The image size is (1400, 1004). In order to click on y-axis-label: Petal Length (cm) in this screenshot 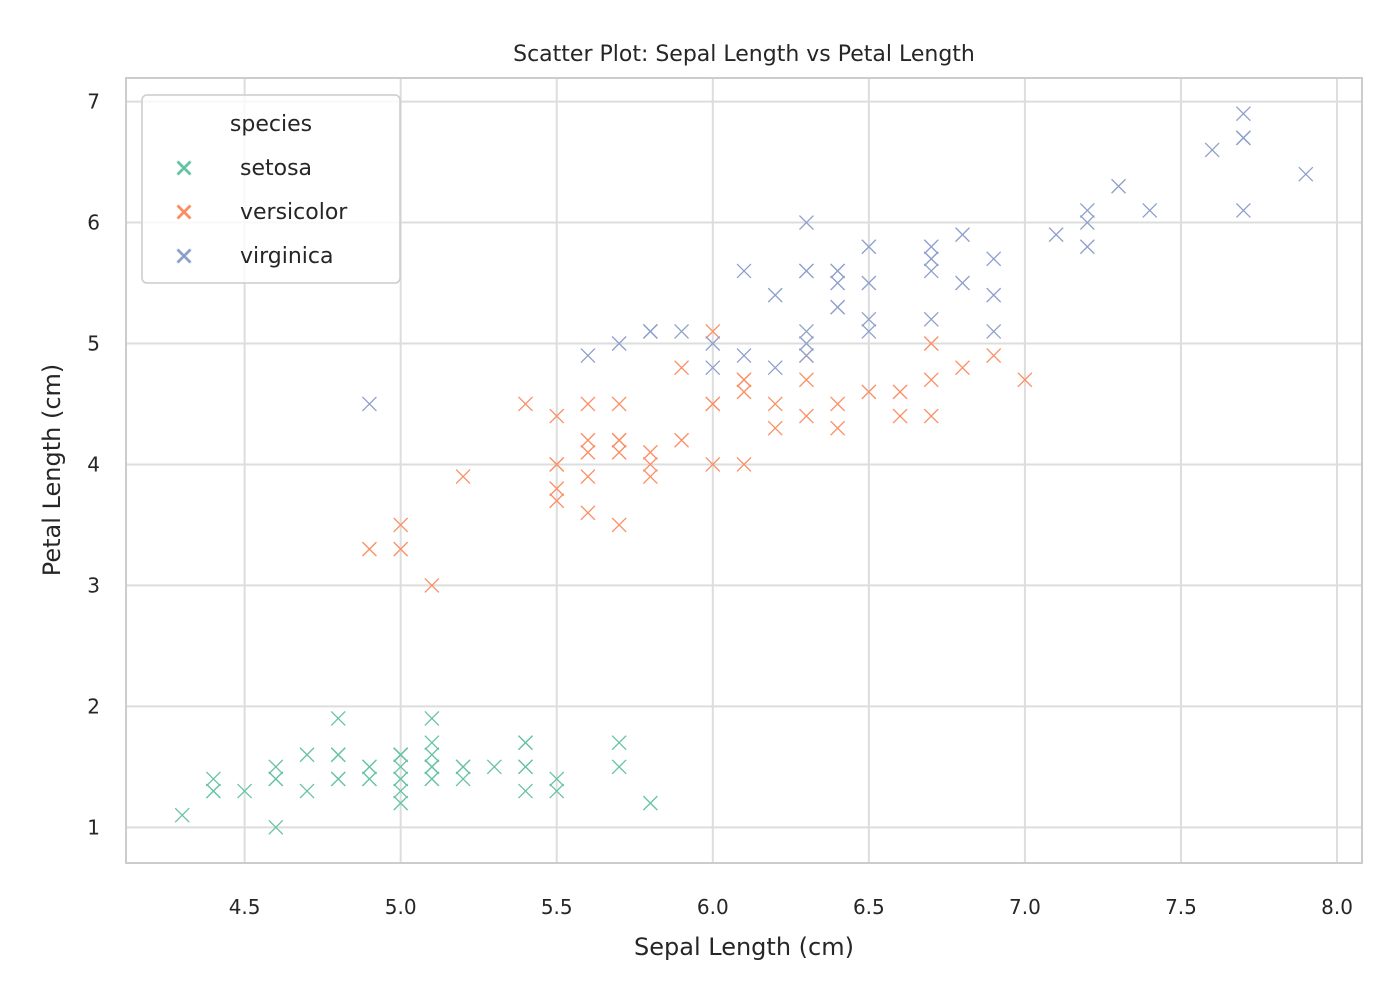, I will do `click(52, 470)`.